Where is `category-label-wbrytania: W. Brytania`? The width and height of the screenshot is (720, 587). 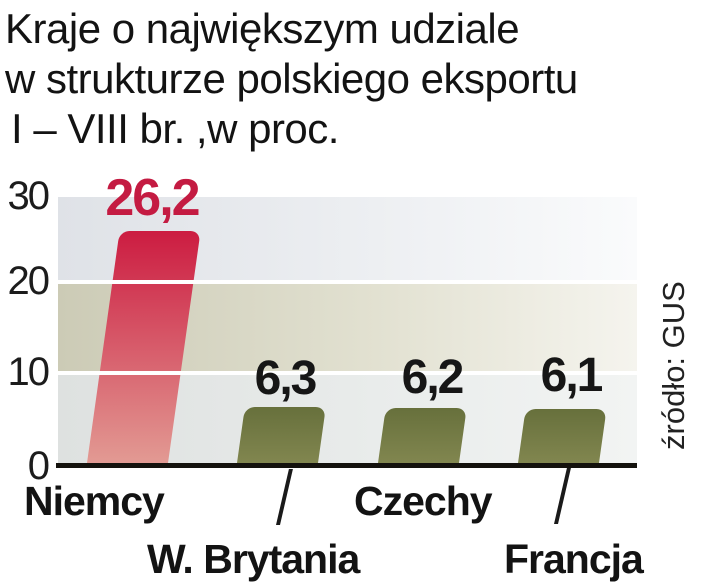 category-label-wbrytania: W. Brytania is located at coordinates (253, 559).